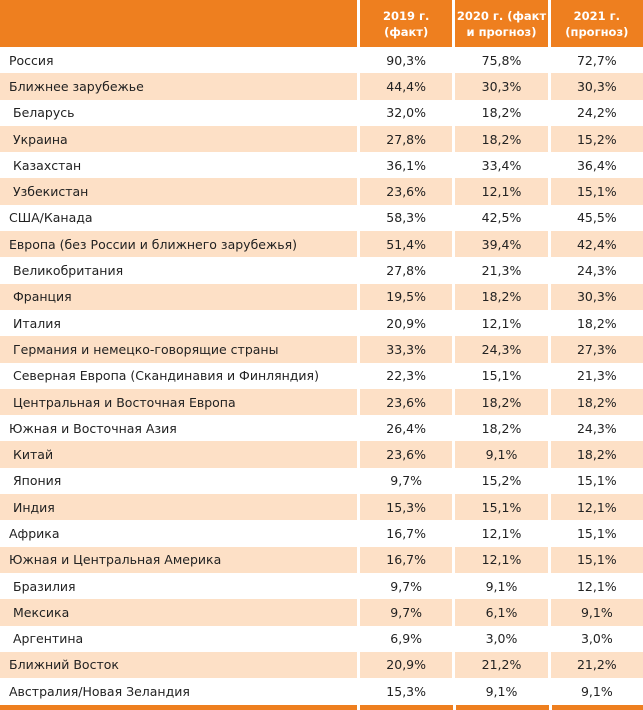  Describe the element at coordinates (406, 559) in the screenshot. I see `value-2019: 16,7%` at that location.